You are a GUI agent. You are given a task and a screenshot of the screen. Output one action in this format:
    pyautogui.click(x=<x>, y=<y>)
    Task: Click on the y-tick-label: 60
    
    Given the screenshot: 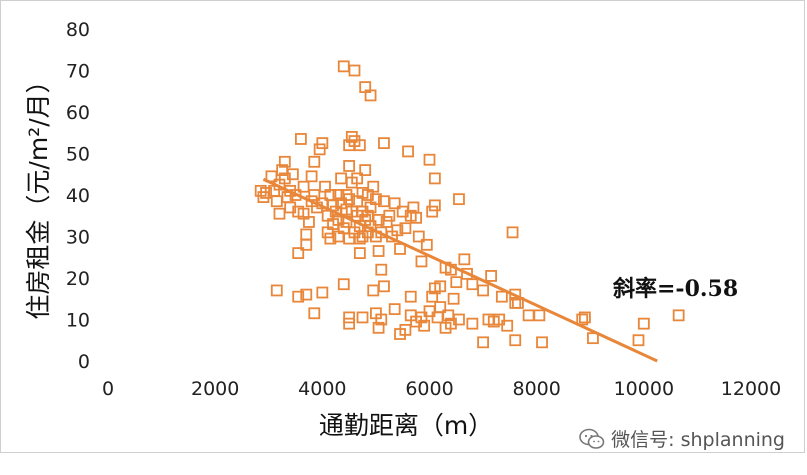 What is the action you would take?
    pyautogui.click(x=78, y=113)
    